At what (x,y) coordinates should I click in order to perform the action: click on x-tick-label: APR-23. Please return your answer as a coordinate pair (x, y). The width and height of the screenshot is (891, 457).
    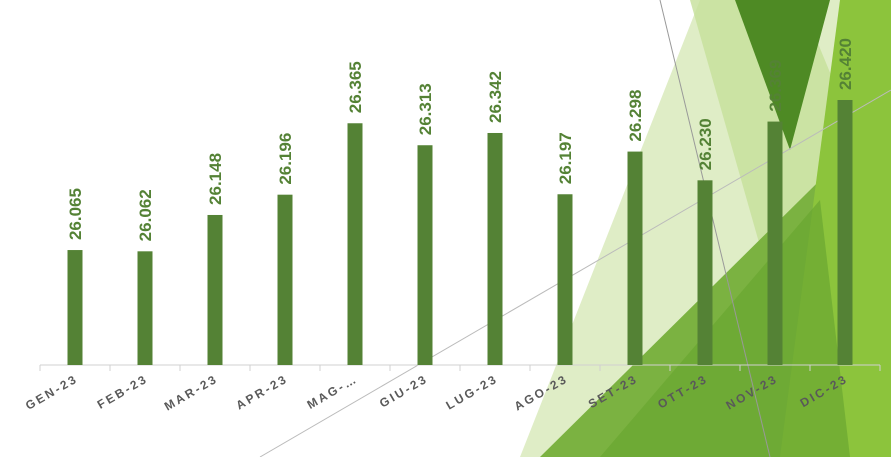
    Looking at the image, I should click on (262, 391).